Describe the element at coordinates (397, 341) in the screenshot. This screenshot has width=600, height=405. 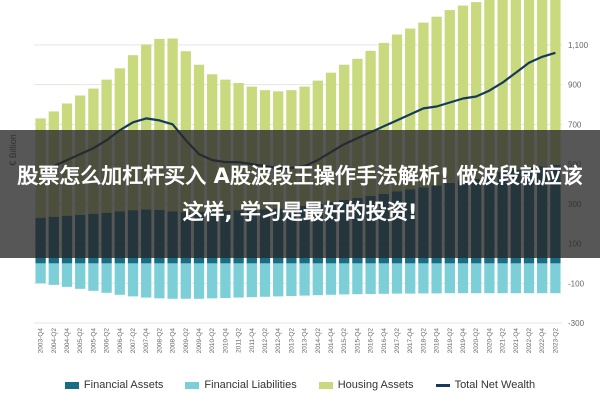
I see `x-tick-label: 2017-Q2` at that location.